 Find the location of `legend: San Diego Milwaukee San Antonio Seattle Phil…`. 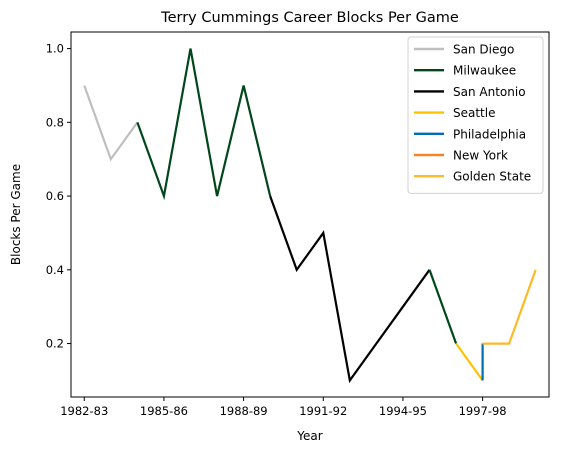

legend: San Diego Milwaukee San Antonio Seattle Phil… is located at coordinates (475, 115).